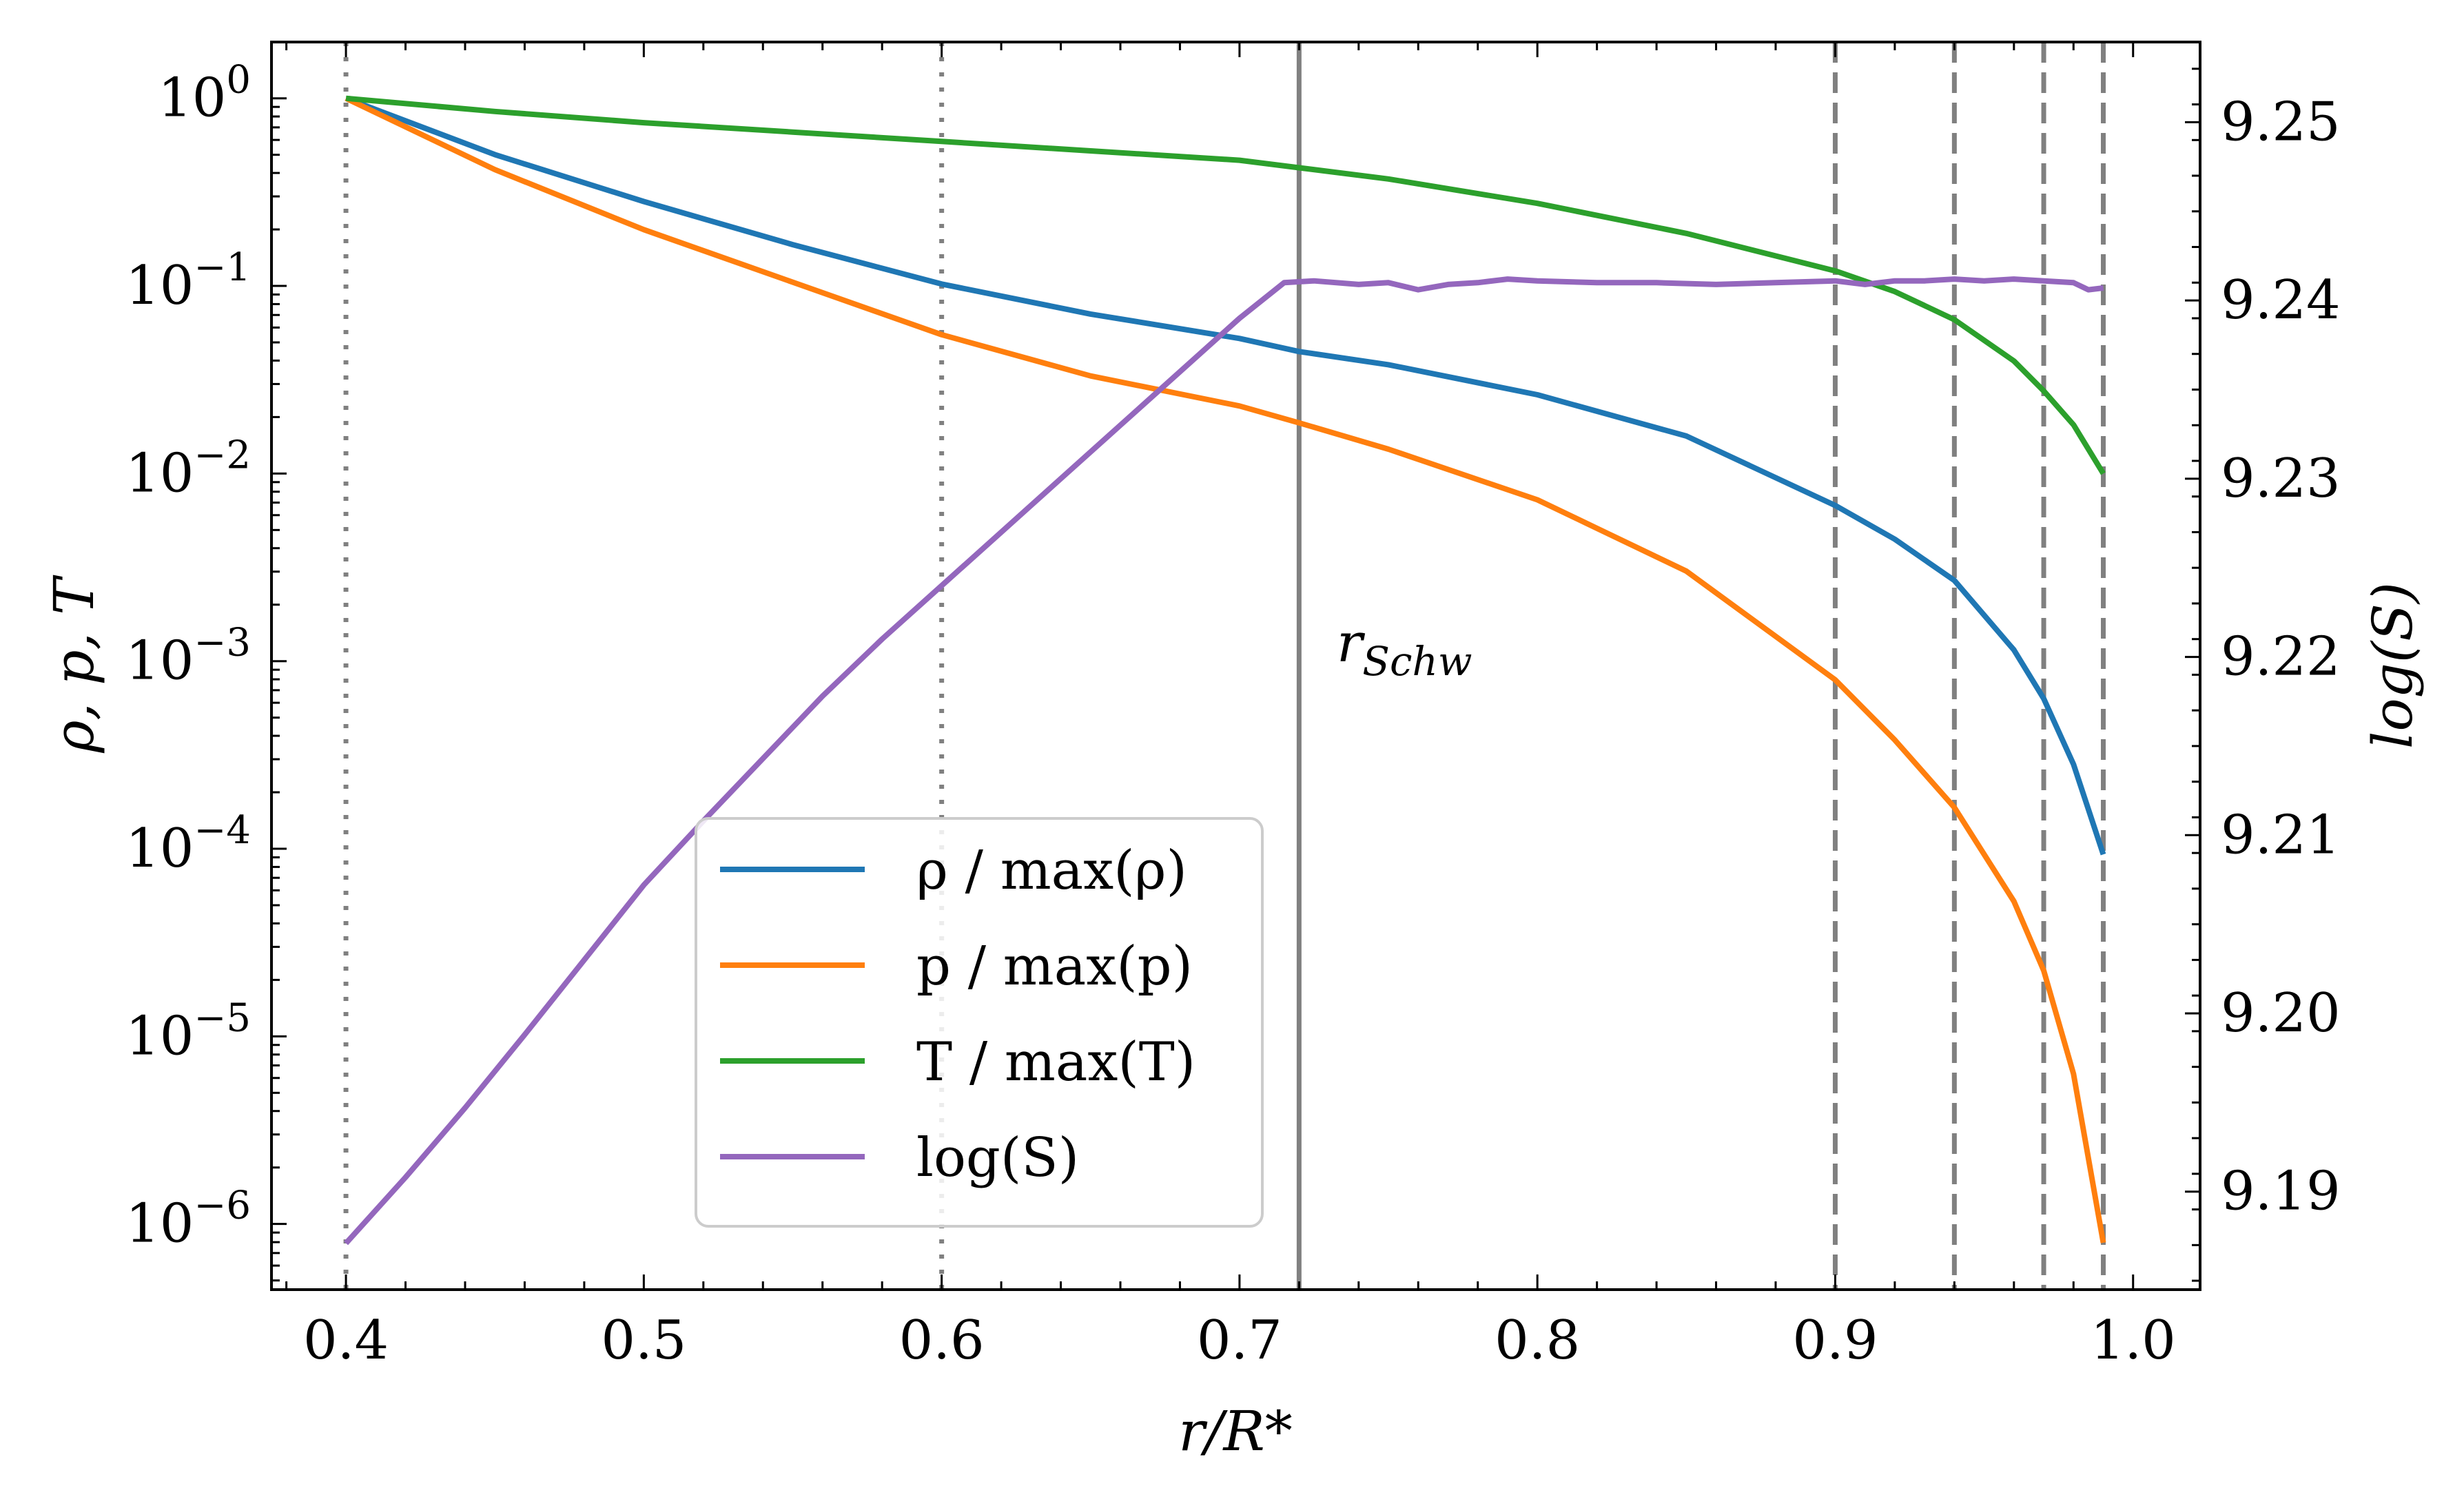 The height and width of the screenshot is (1497, 2464). What do you see at coordinates (1051, 871) in the screenshot?
I see `legend-label-rho: ρ / max(ρ)` at bounding box center [1051, 871].